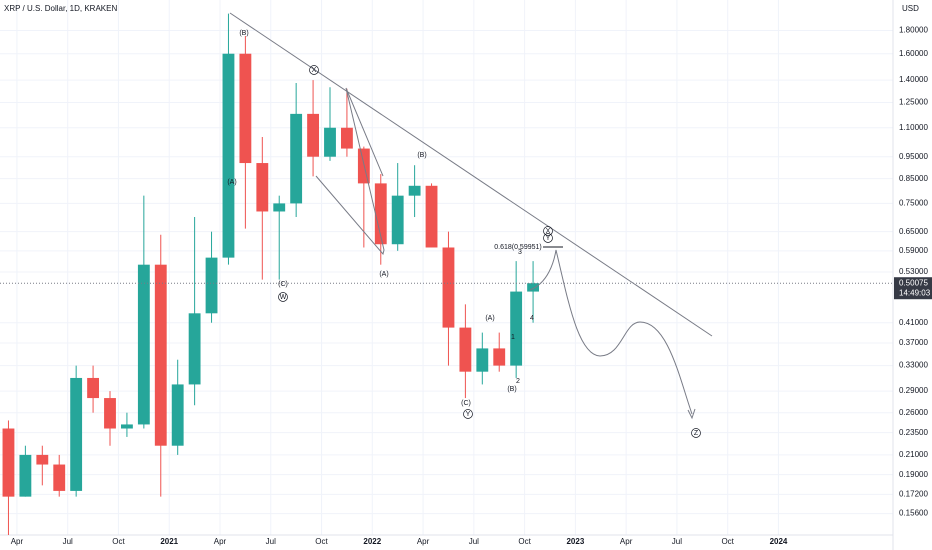 This screenshot has height=550, width=932. Describe the element at coordinates (518, 381) in the screenshot. I see `wave-label: 2` at that location.